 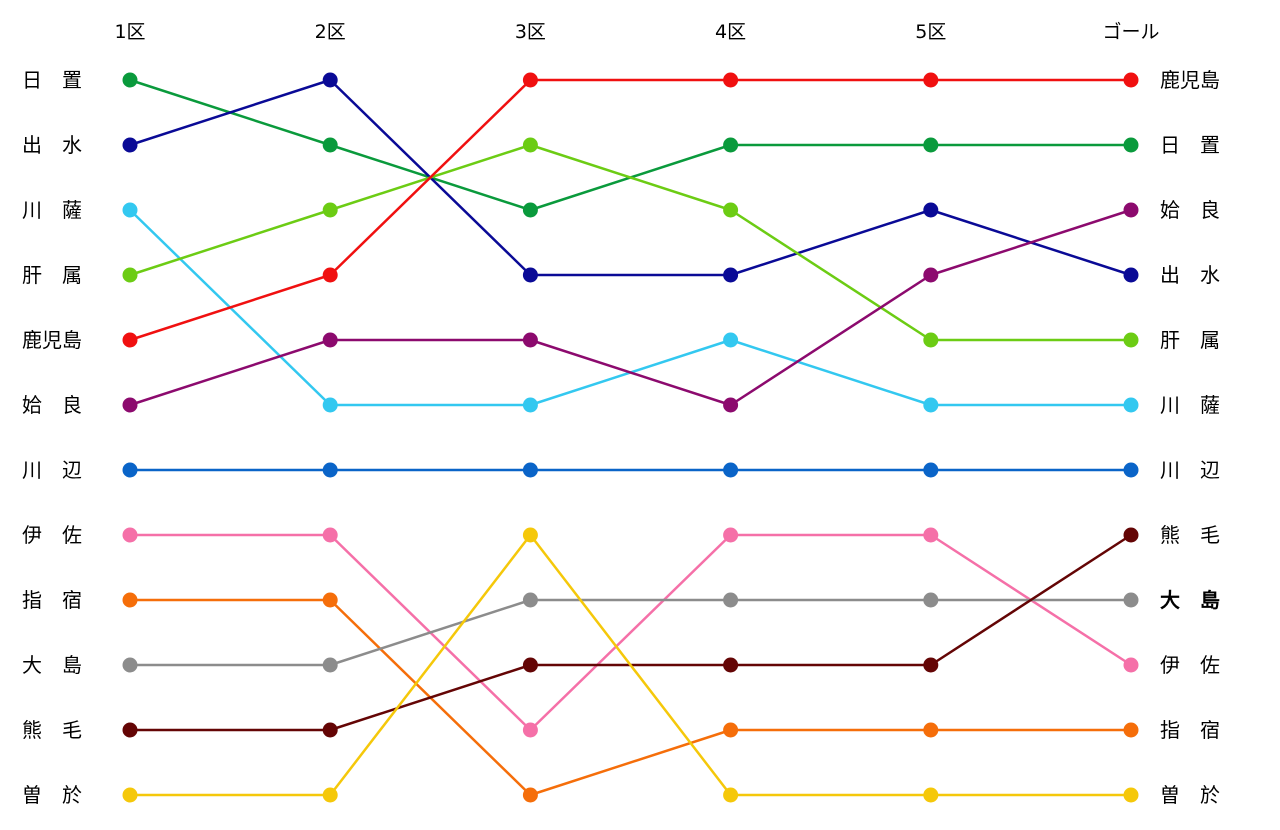 I want to click on stage-headers: 1区 2区 3区 4区 5区 ゴール, so click(x=636, y=32).